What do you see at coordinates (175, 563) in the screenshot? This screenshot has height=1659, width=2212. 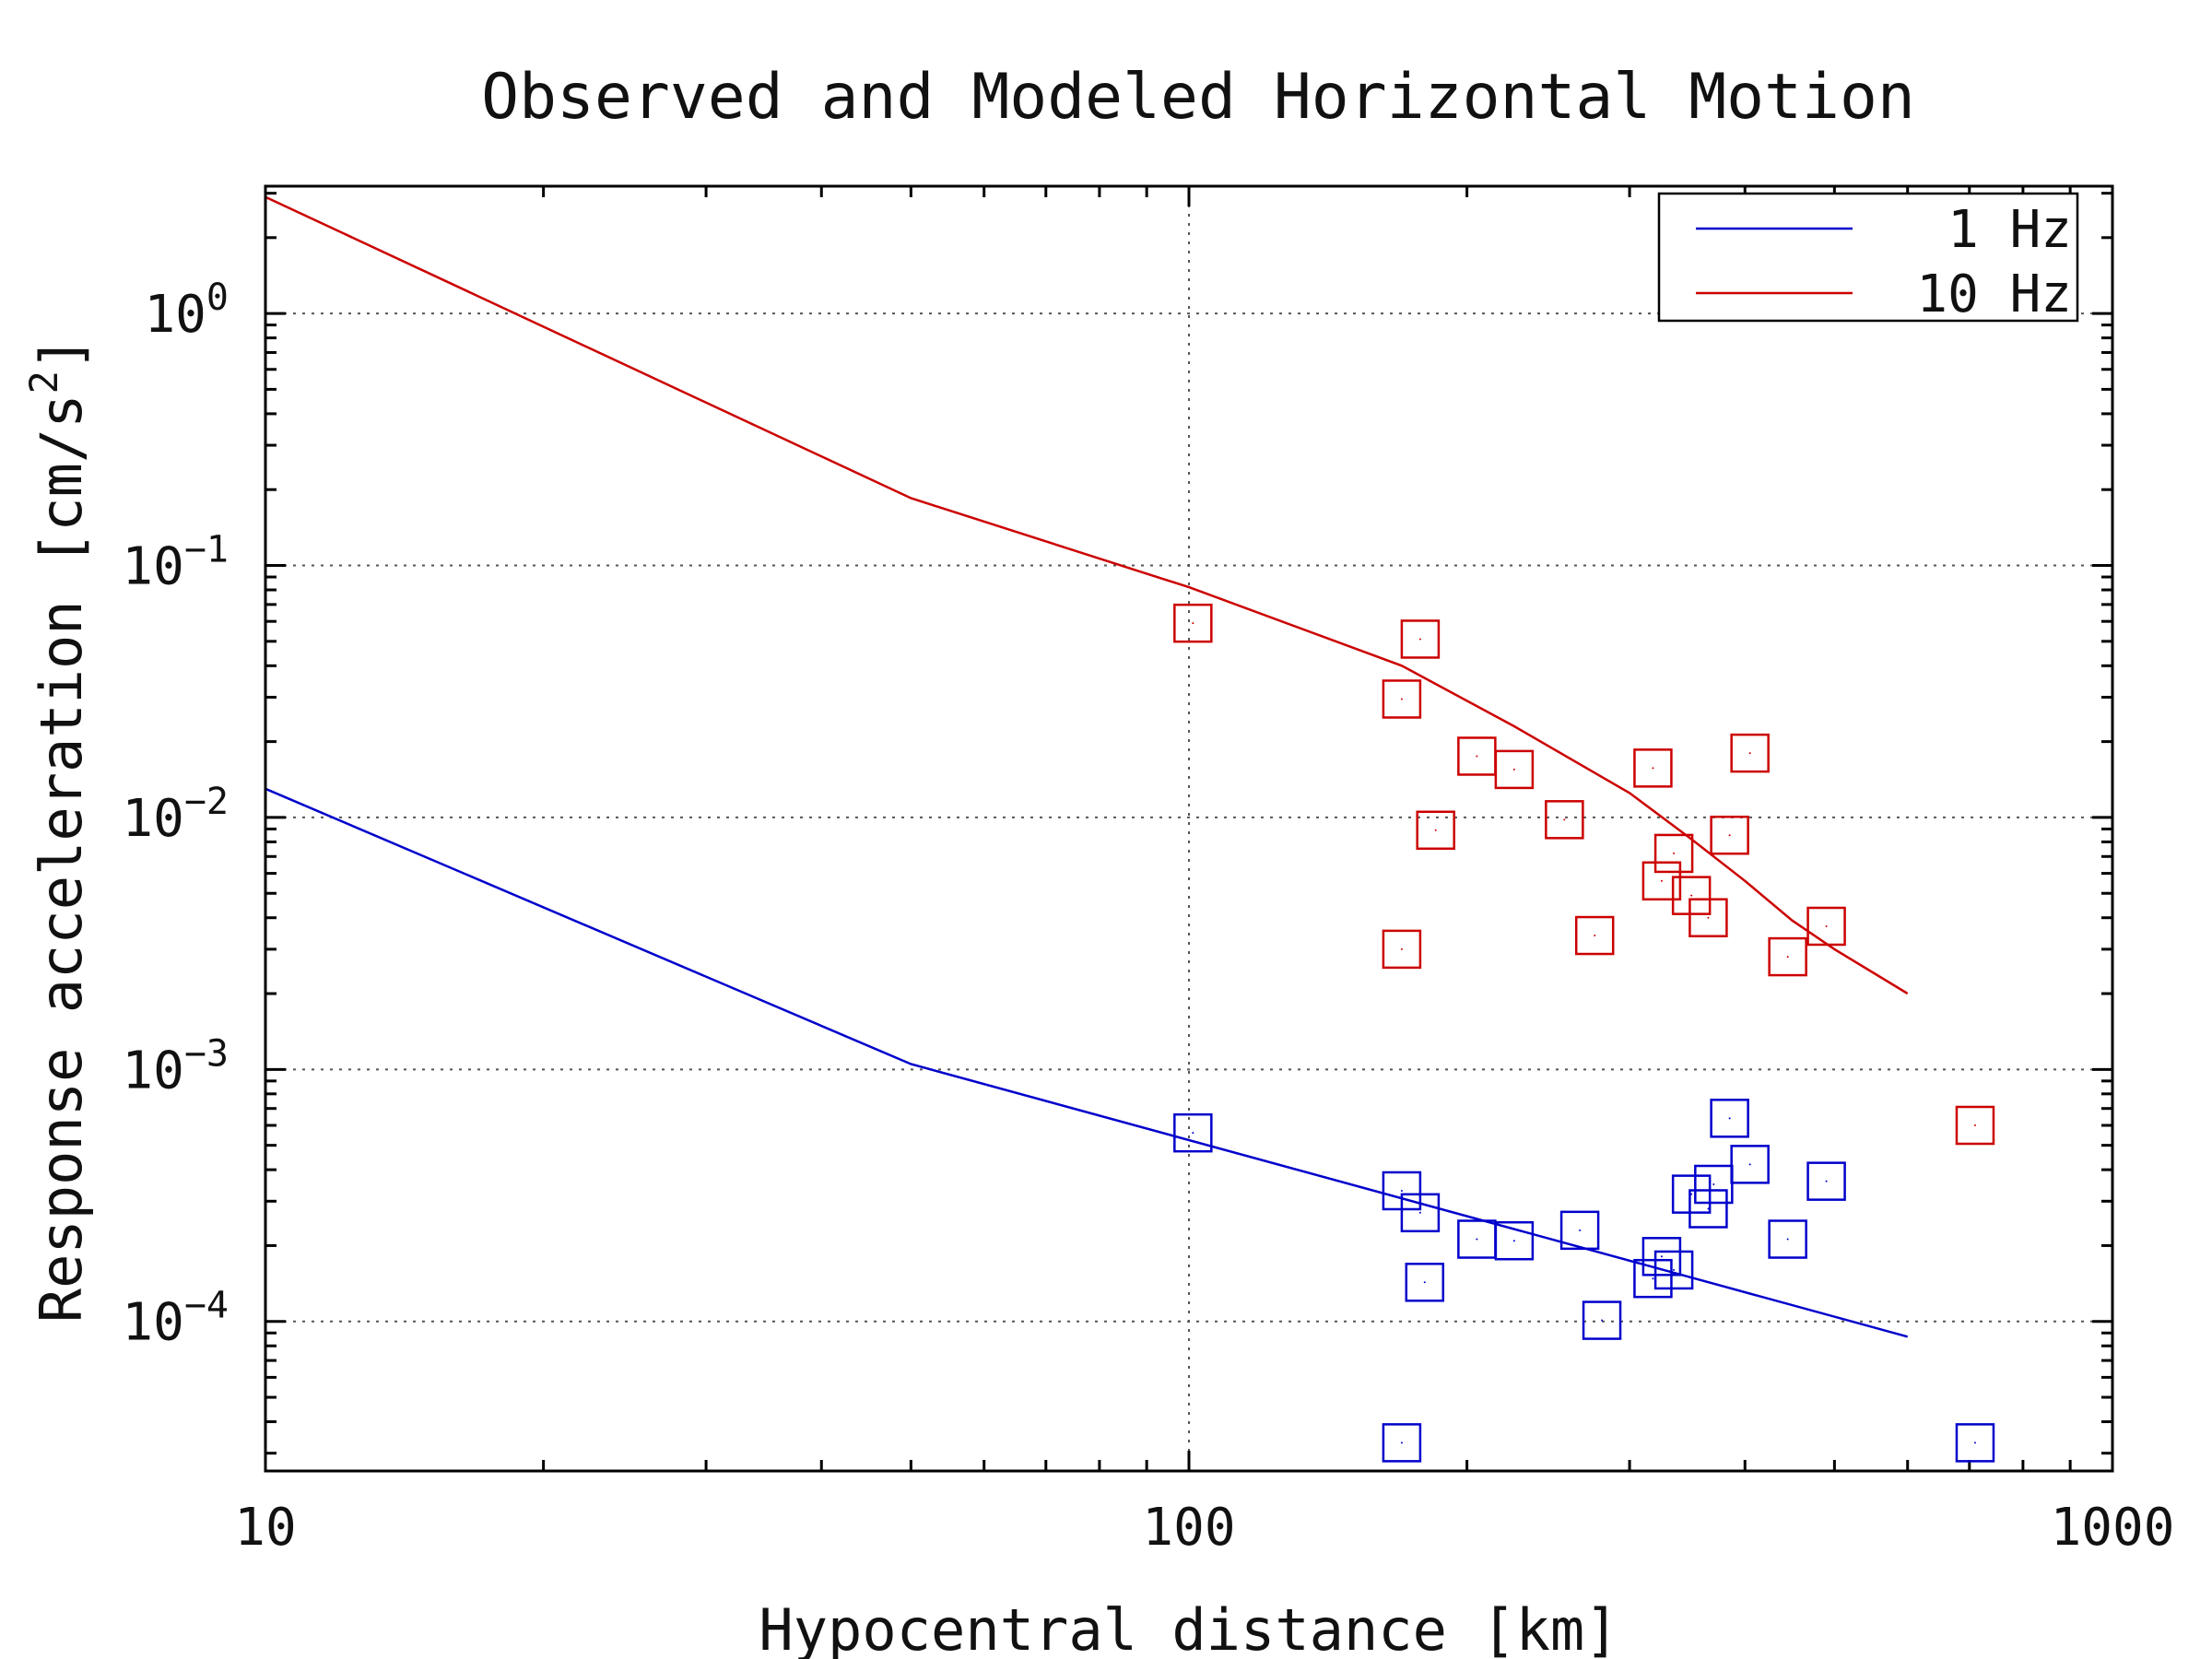 I see `y-tick-label: 10⁻¹` at bounding box center [175, 563].